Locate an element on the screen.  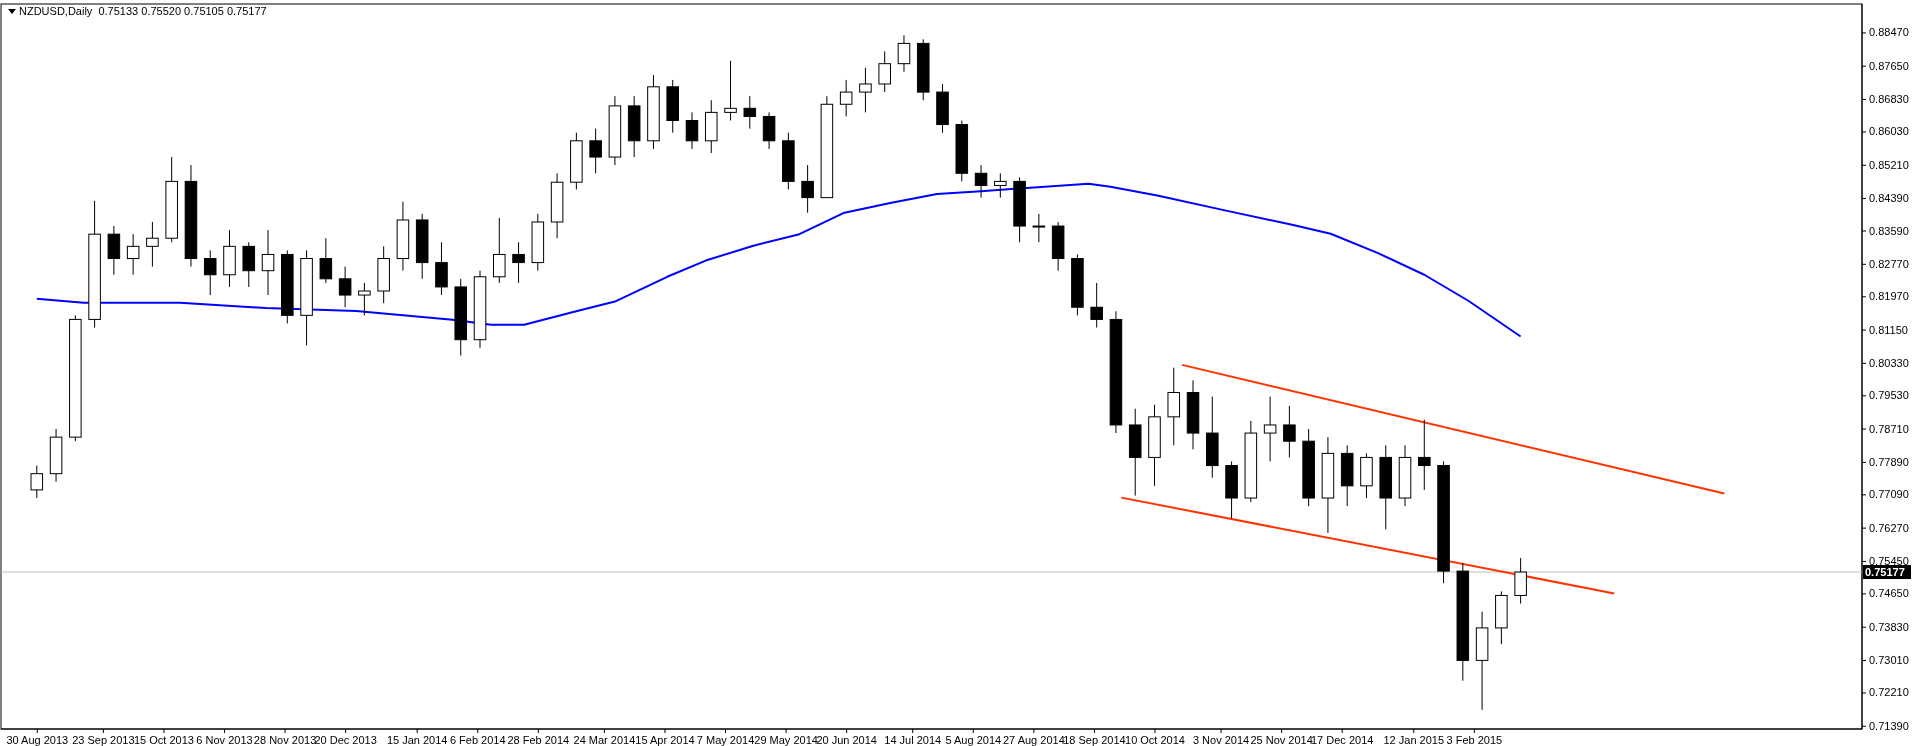
y-tick-label: 0.76270 is located at coordinates (1889, 527).